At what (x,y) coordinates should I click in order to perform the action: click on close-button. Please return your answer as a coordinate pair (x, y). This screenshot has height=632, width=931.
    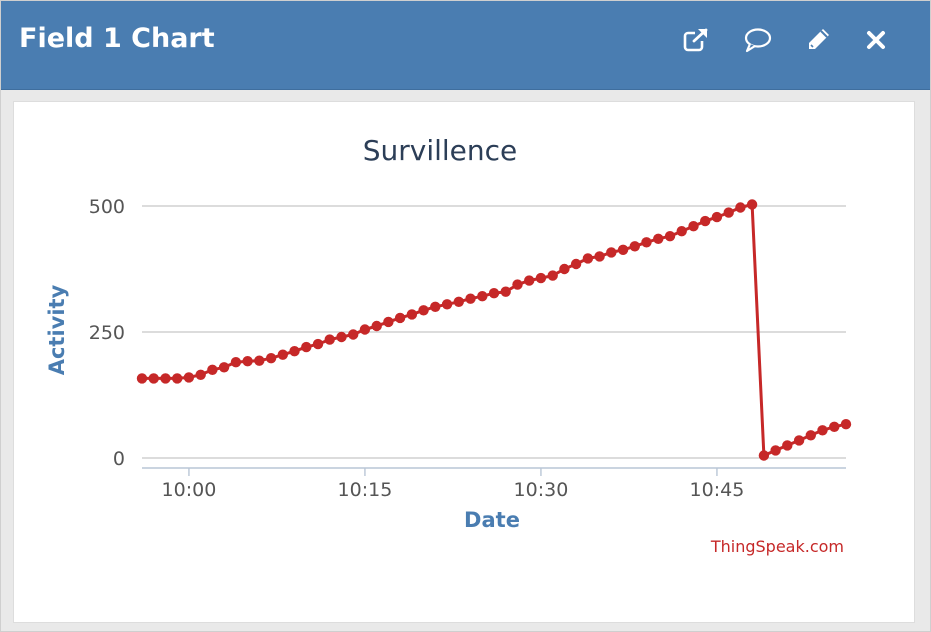
    Looking at the image, I should click on (876, 40).